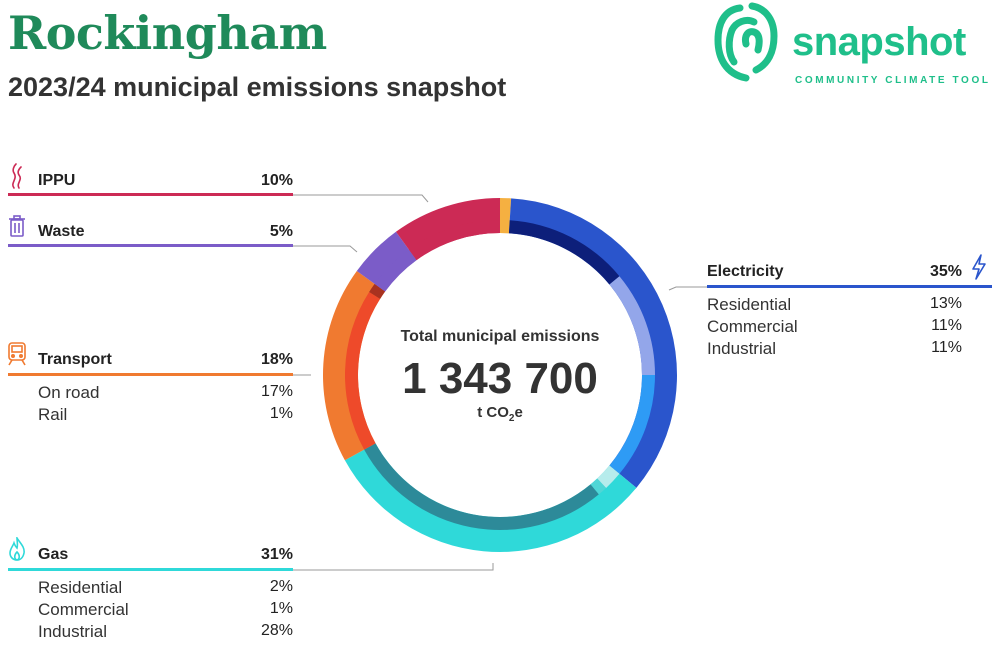 The width and height of the screenshot is (1000, 670). What do you see at coordinates (493, 412) in the screenshot?
I see `unit-prefix: t CO` at bounding box center [493, 412].